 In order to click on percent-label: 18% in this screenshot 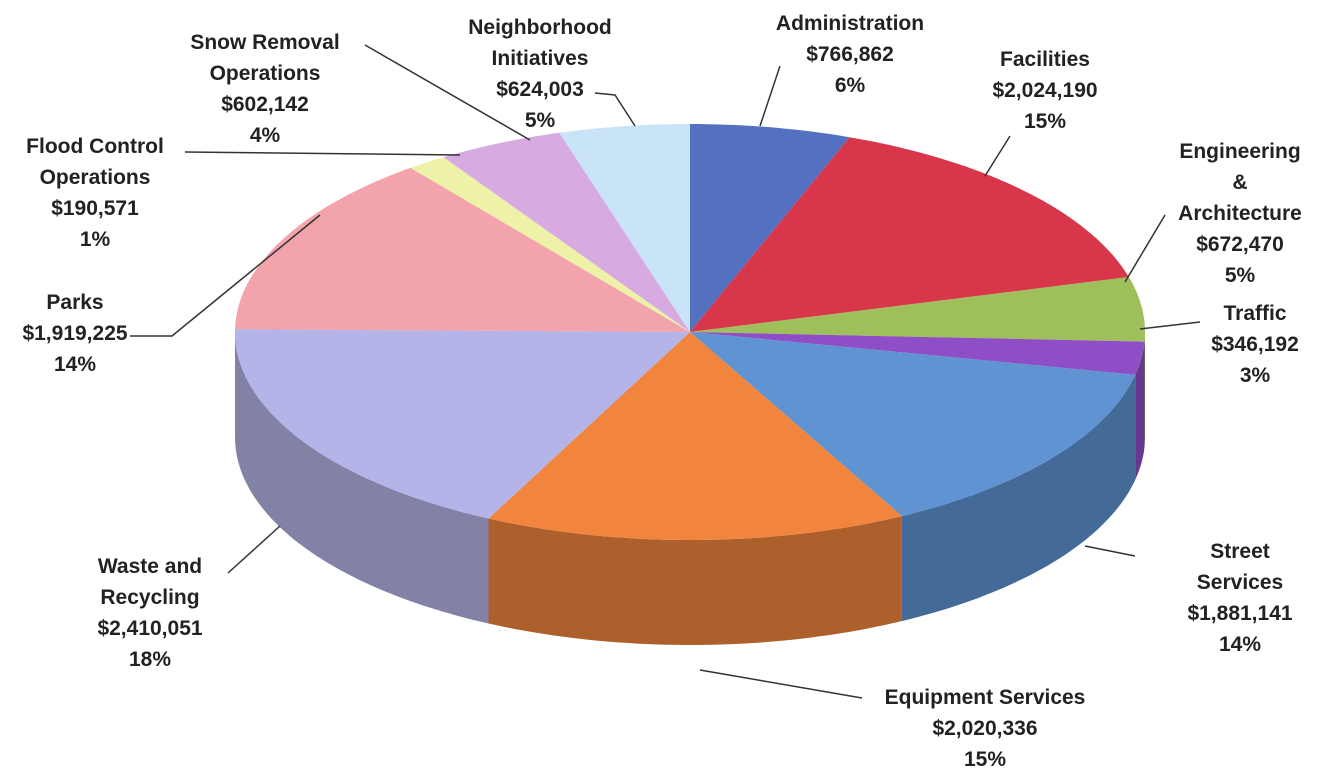, I will do `click(150, 659)`.